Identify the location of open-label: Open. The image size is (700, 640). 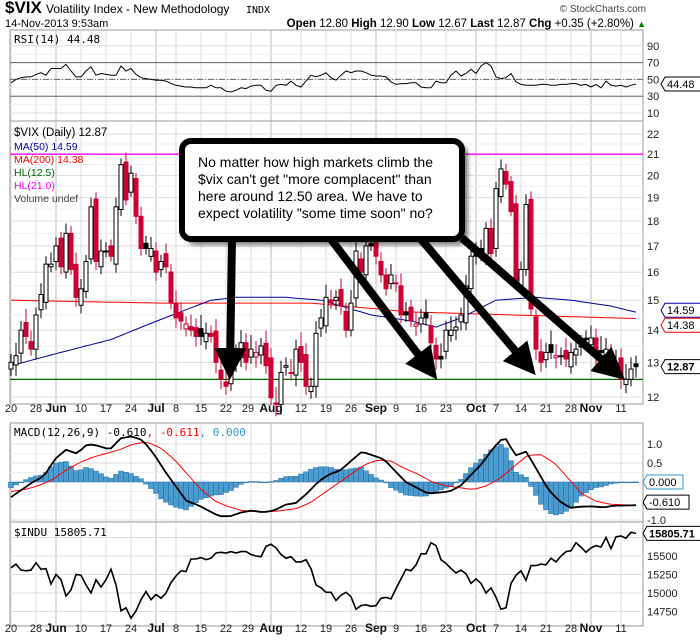
(301, 24).